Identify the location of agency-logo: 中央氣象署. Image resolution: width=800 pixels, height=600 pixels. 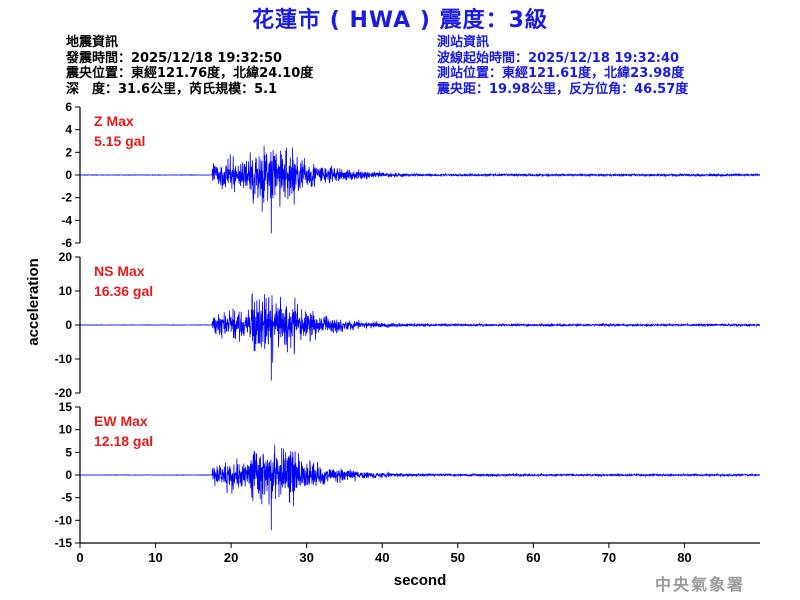
(700, 584).